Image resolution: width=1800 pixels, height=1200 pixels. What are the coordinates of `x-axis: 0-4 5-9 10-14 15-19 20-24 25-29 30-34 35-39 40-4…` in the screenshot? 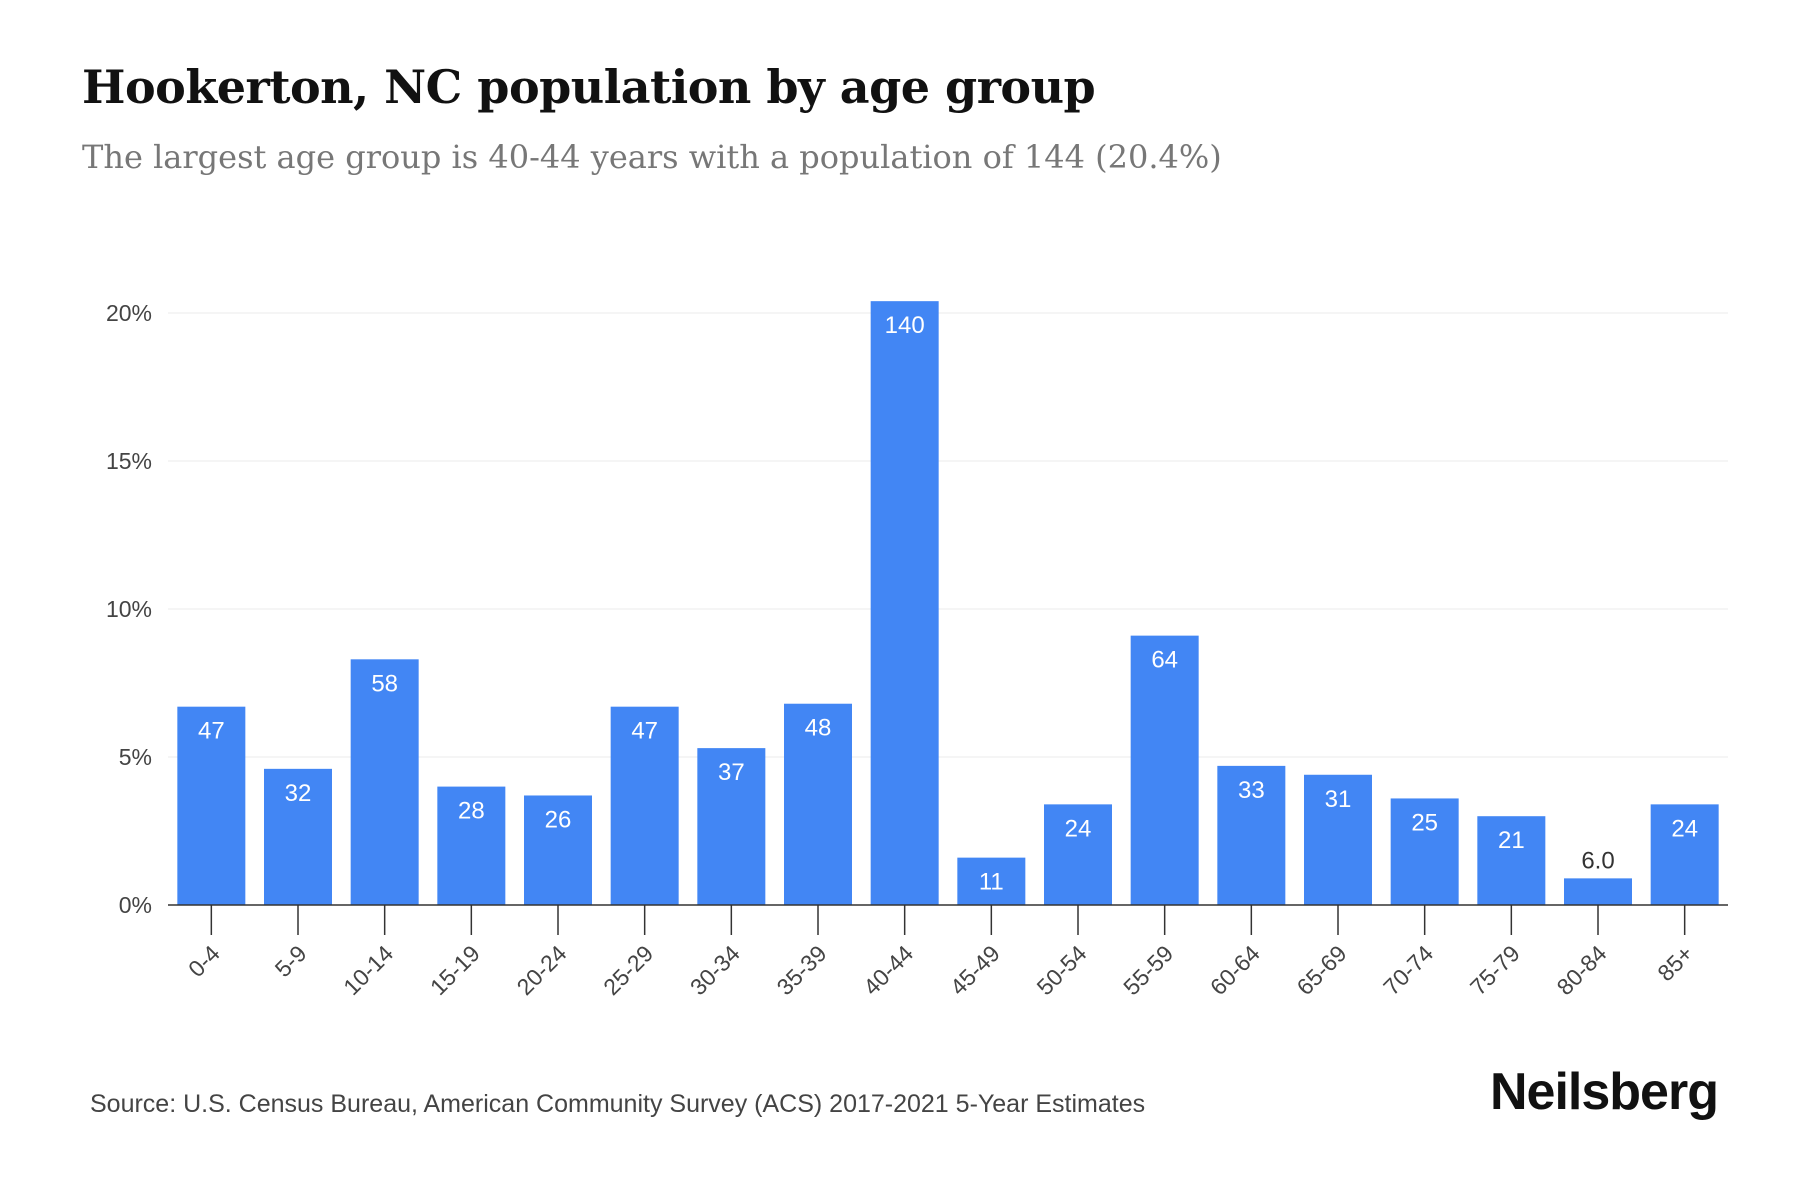 It's located at (948, 952).